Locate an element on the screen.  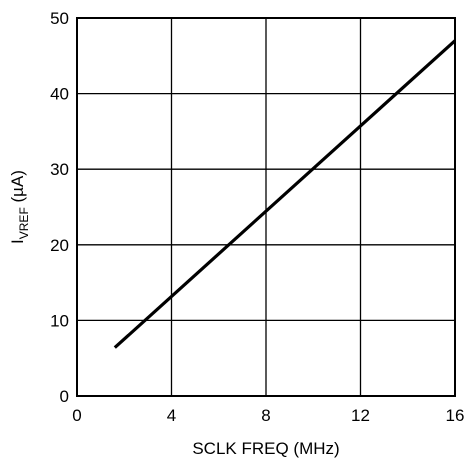
x-tick-label: 4 is located at coordinates (171, 415).